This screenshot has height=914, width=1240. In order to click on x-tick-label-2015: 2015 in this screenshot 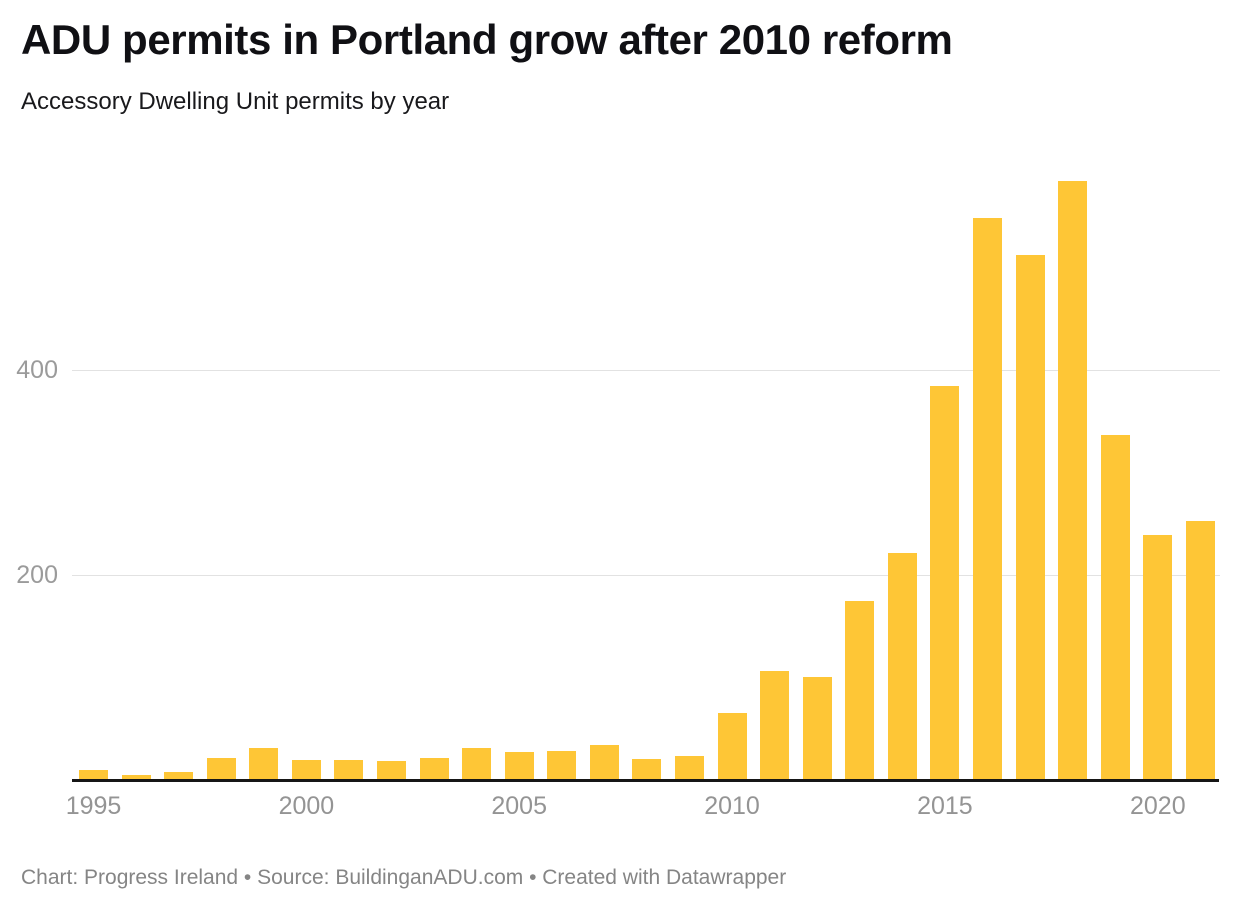, I will do `click(945, 806)`.